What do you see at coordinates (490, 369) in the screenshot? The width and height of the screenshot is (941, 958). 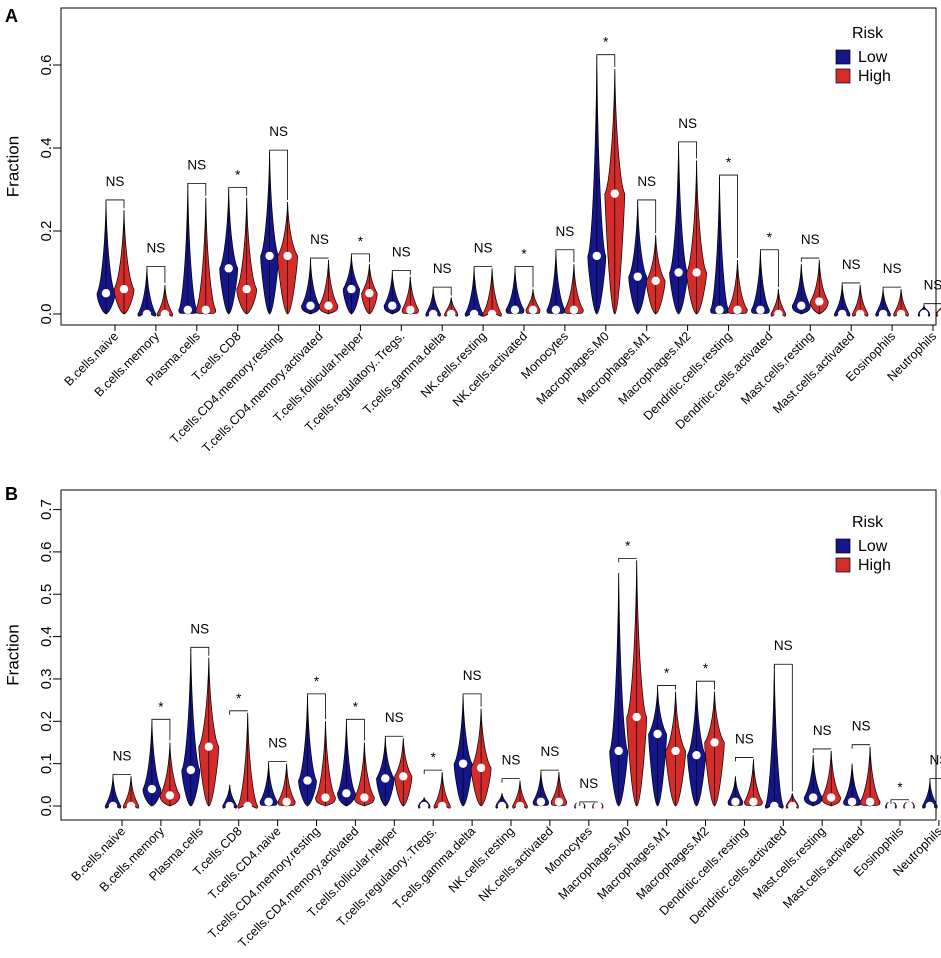 I see `x-tick-label: NK.cells.activated` at bounding box center [490, 369].